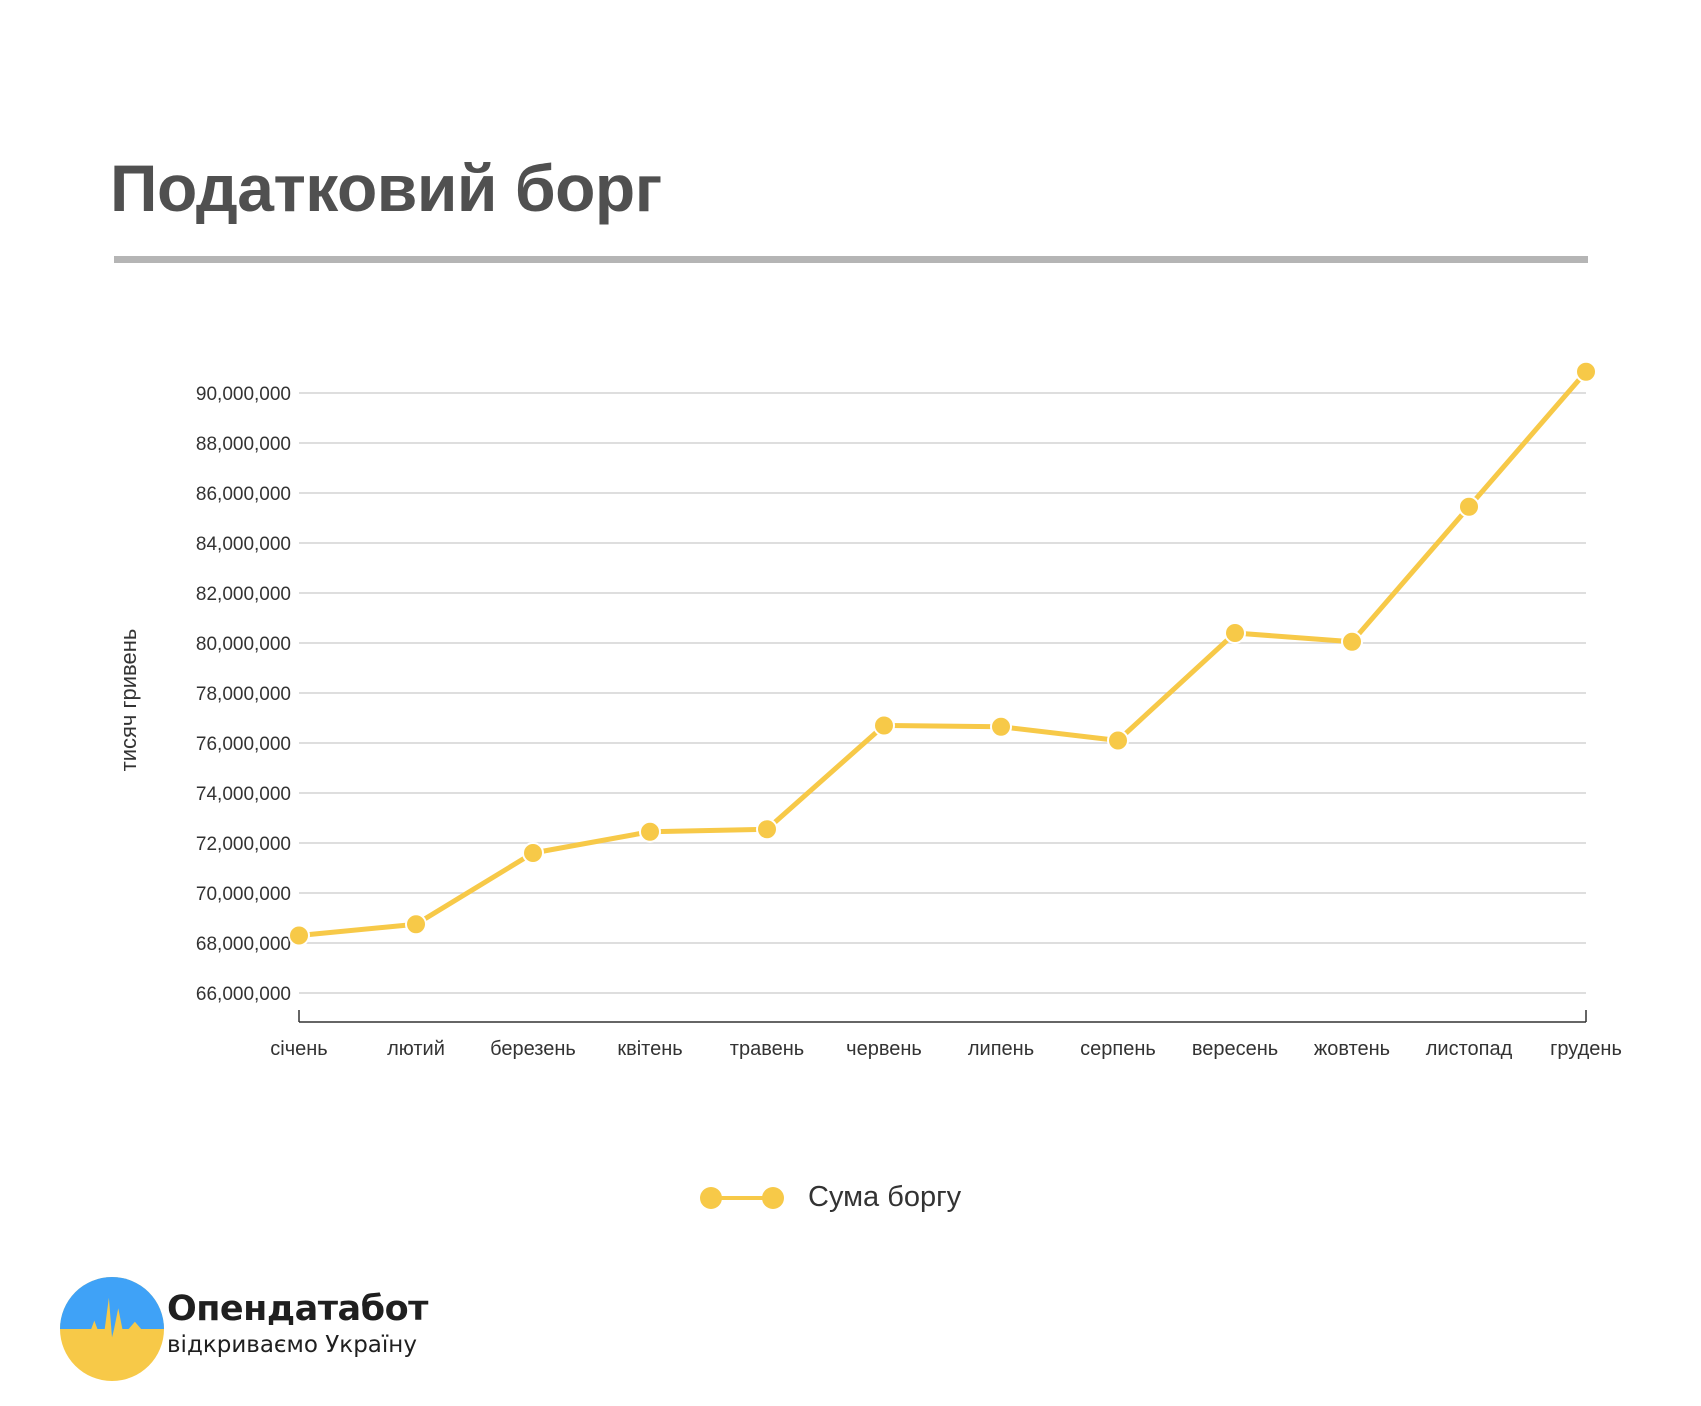 This screenshot has width=1701, height=1406. I want to click on y-tick-label: 86,000,000, so click(243, 494).